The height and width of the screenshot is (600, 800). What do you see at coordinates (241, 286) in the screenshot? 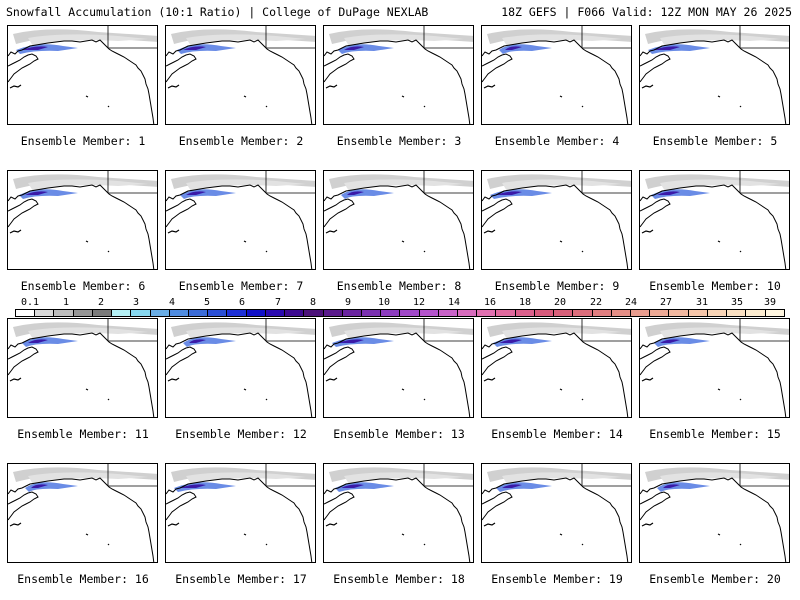
I see `ensemble-member-label: Ensemble Member: 7` at bounding box center [241, 286].